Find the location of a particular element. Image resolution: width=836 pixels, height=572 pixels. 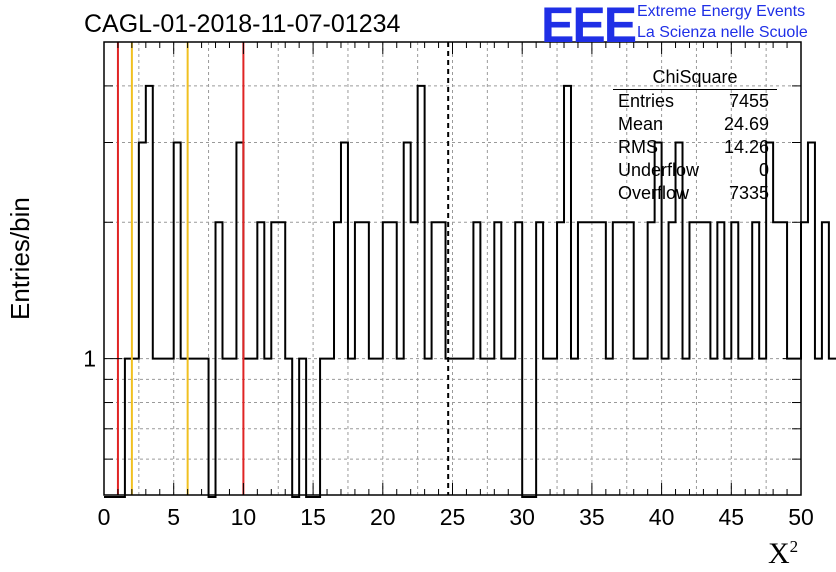

x-tick-label: 0 is located at coordinates (104, 517).